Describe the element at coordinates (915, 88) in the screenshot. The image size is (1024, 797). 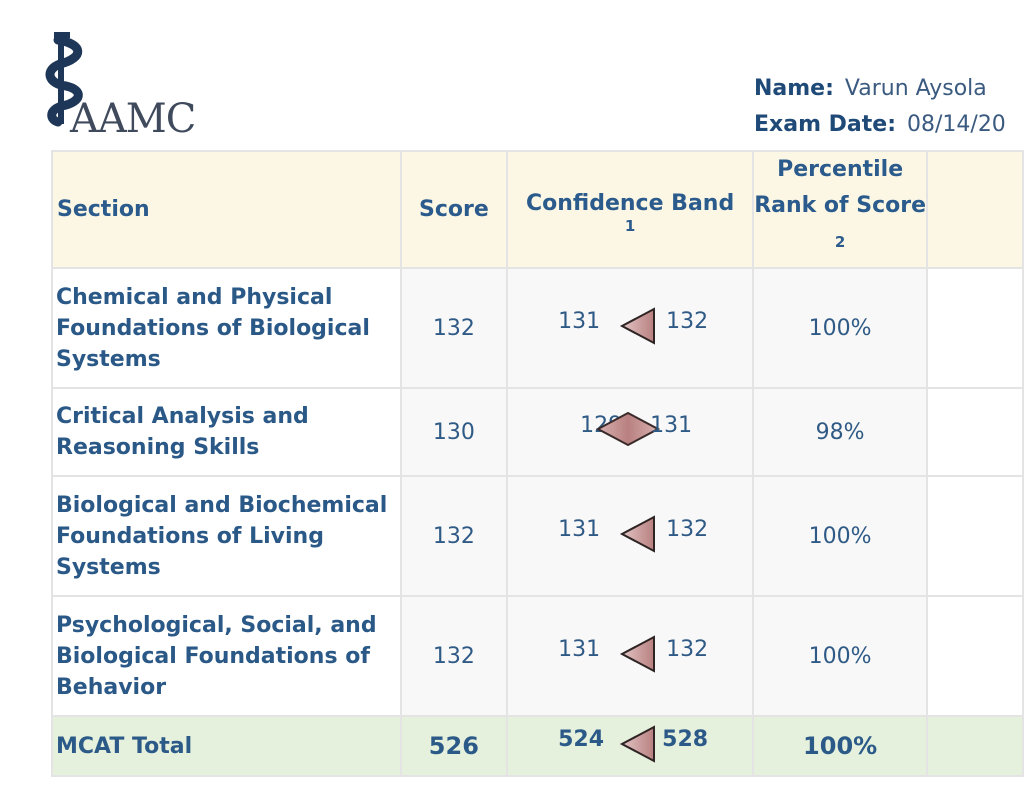
I see `name-value: Varun Aysola` at that location.